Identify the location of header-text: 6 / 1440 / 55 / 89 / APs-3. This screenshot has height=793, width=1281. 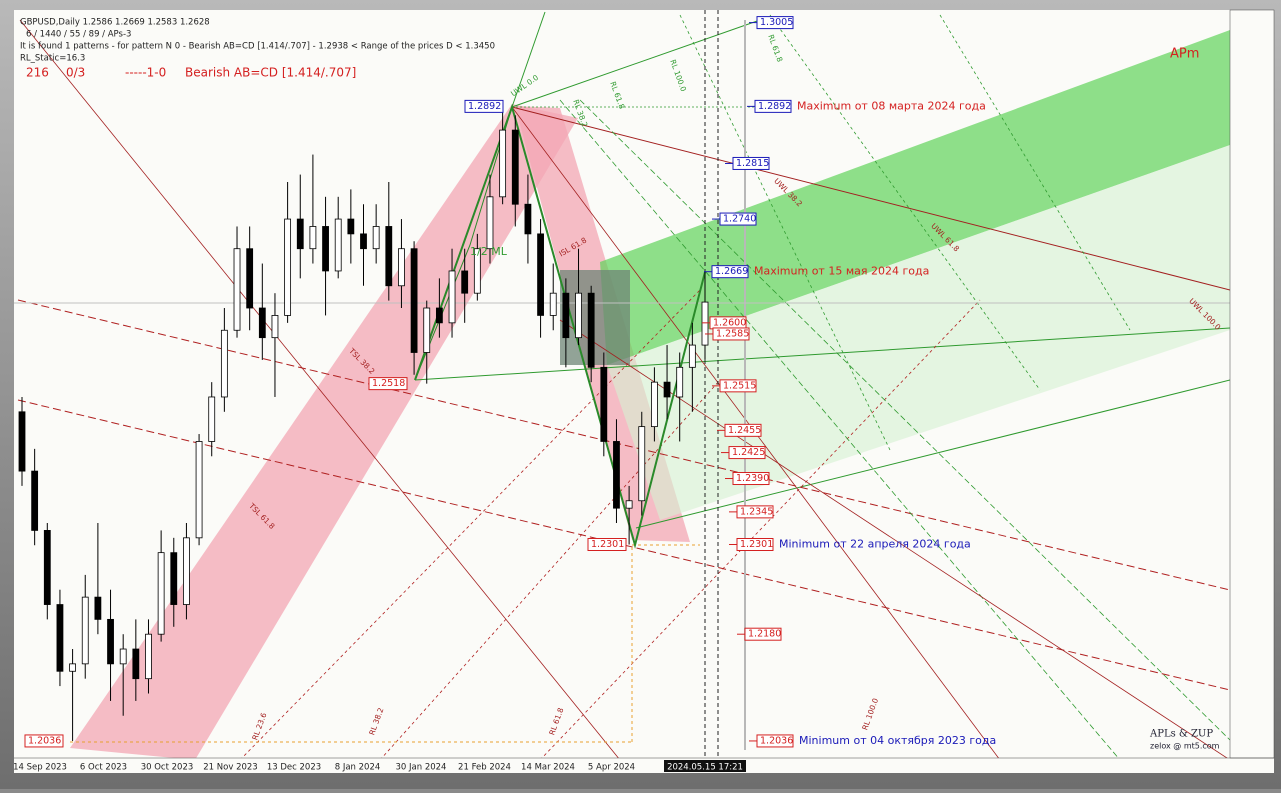
(78, 35).